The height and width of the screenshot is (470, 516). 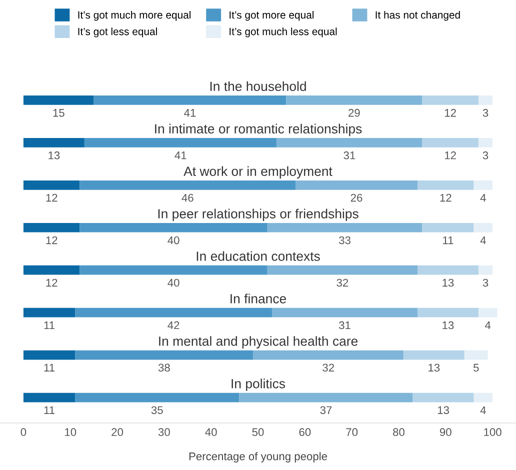 What do you see at coordinates (258, 215) in the screenshot?
I see `y-tick-label: In peer relationships or friendships` at bounding box center [258, 215].